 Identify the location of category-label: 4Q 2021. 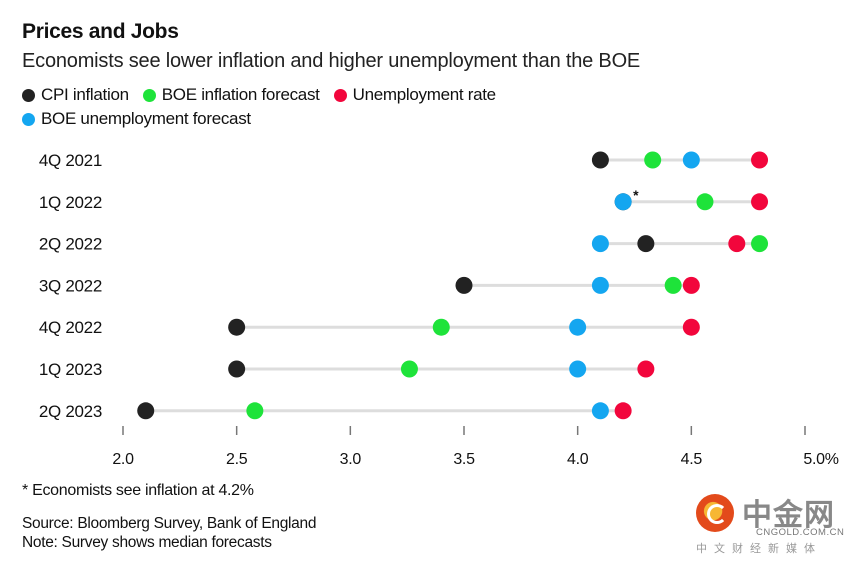
(70, 160).